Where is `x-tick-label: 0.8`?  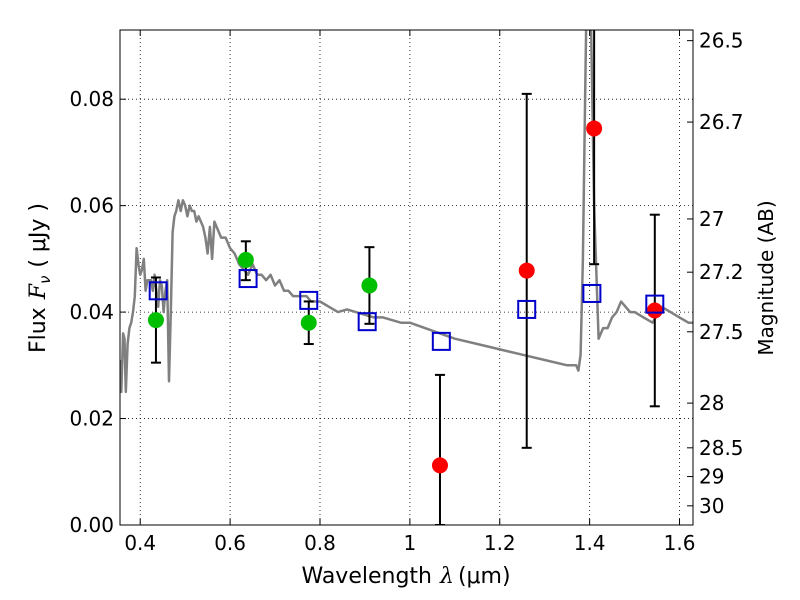
x-tick-label: 0.8 is located at coordinates (320, 543).